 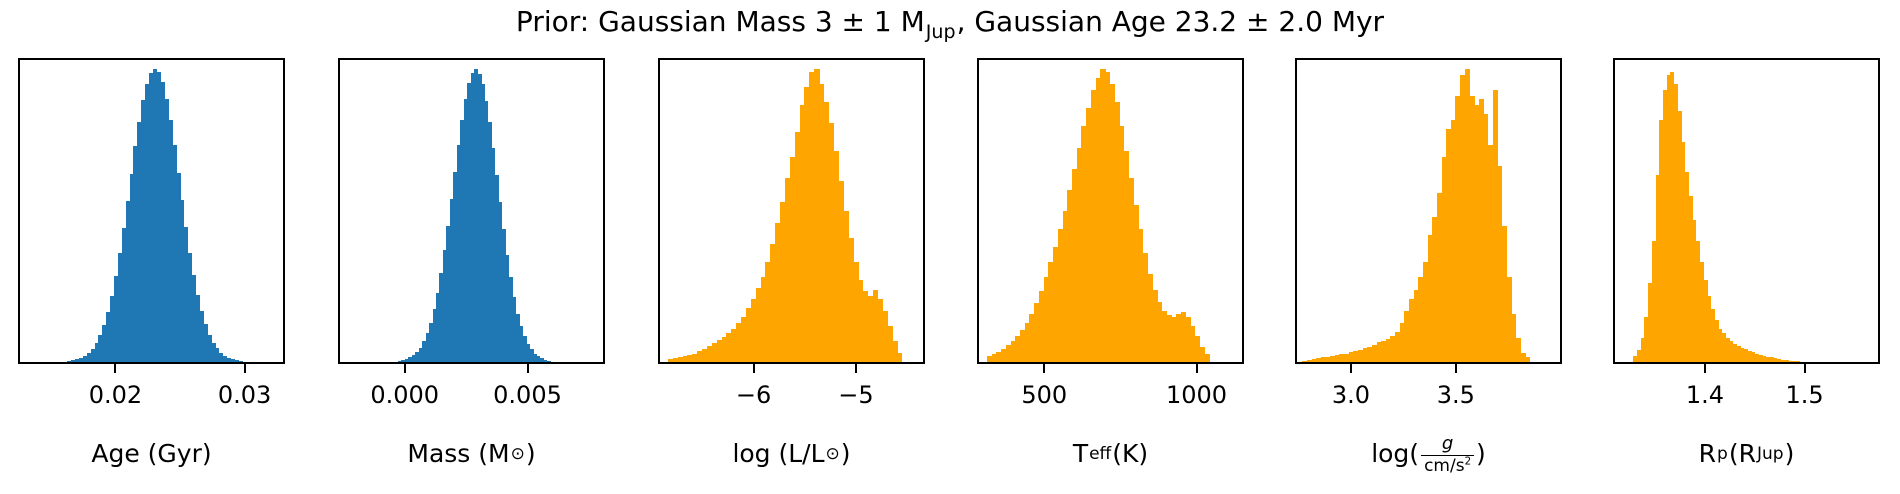 What do you see at coordinates (1448, 454) in the screenshot?
I see `fraction-label: g cm/s2` at bounding box center [1448, 454].